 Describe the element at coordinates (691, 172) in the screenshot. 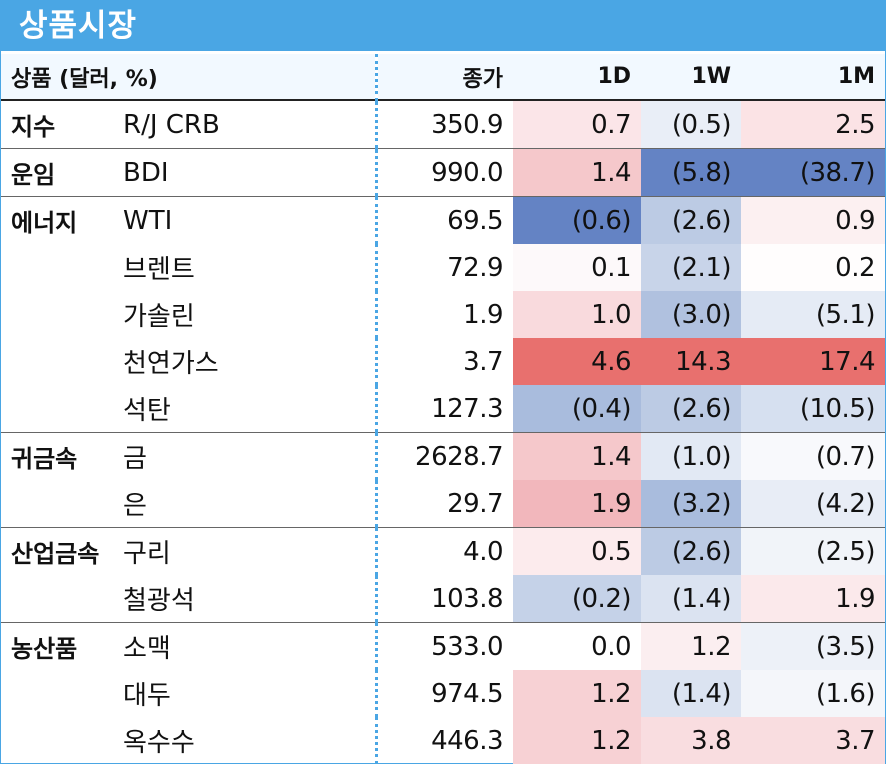

I see `change-1w-cell: (5.8)` at that location.